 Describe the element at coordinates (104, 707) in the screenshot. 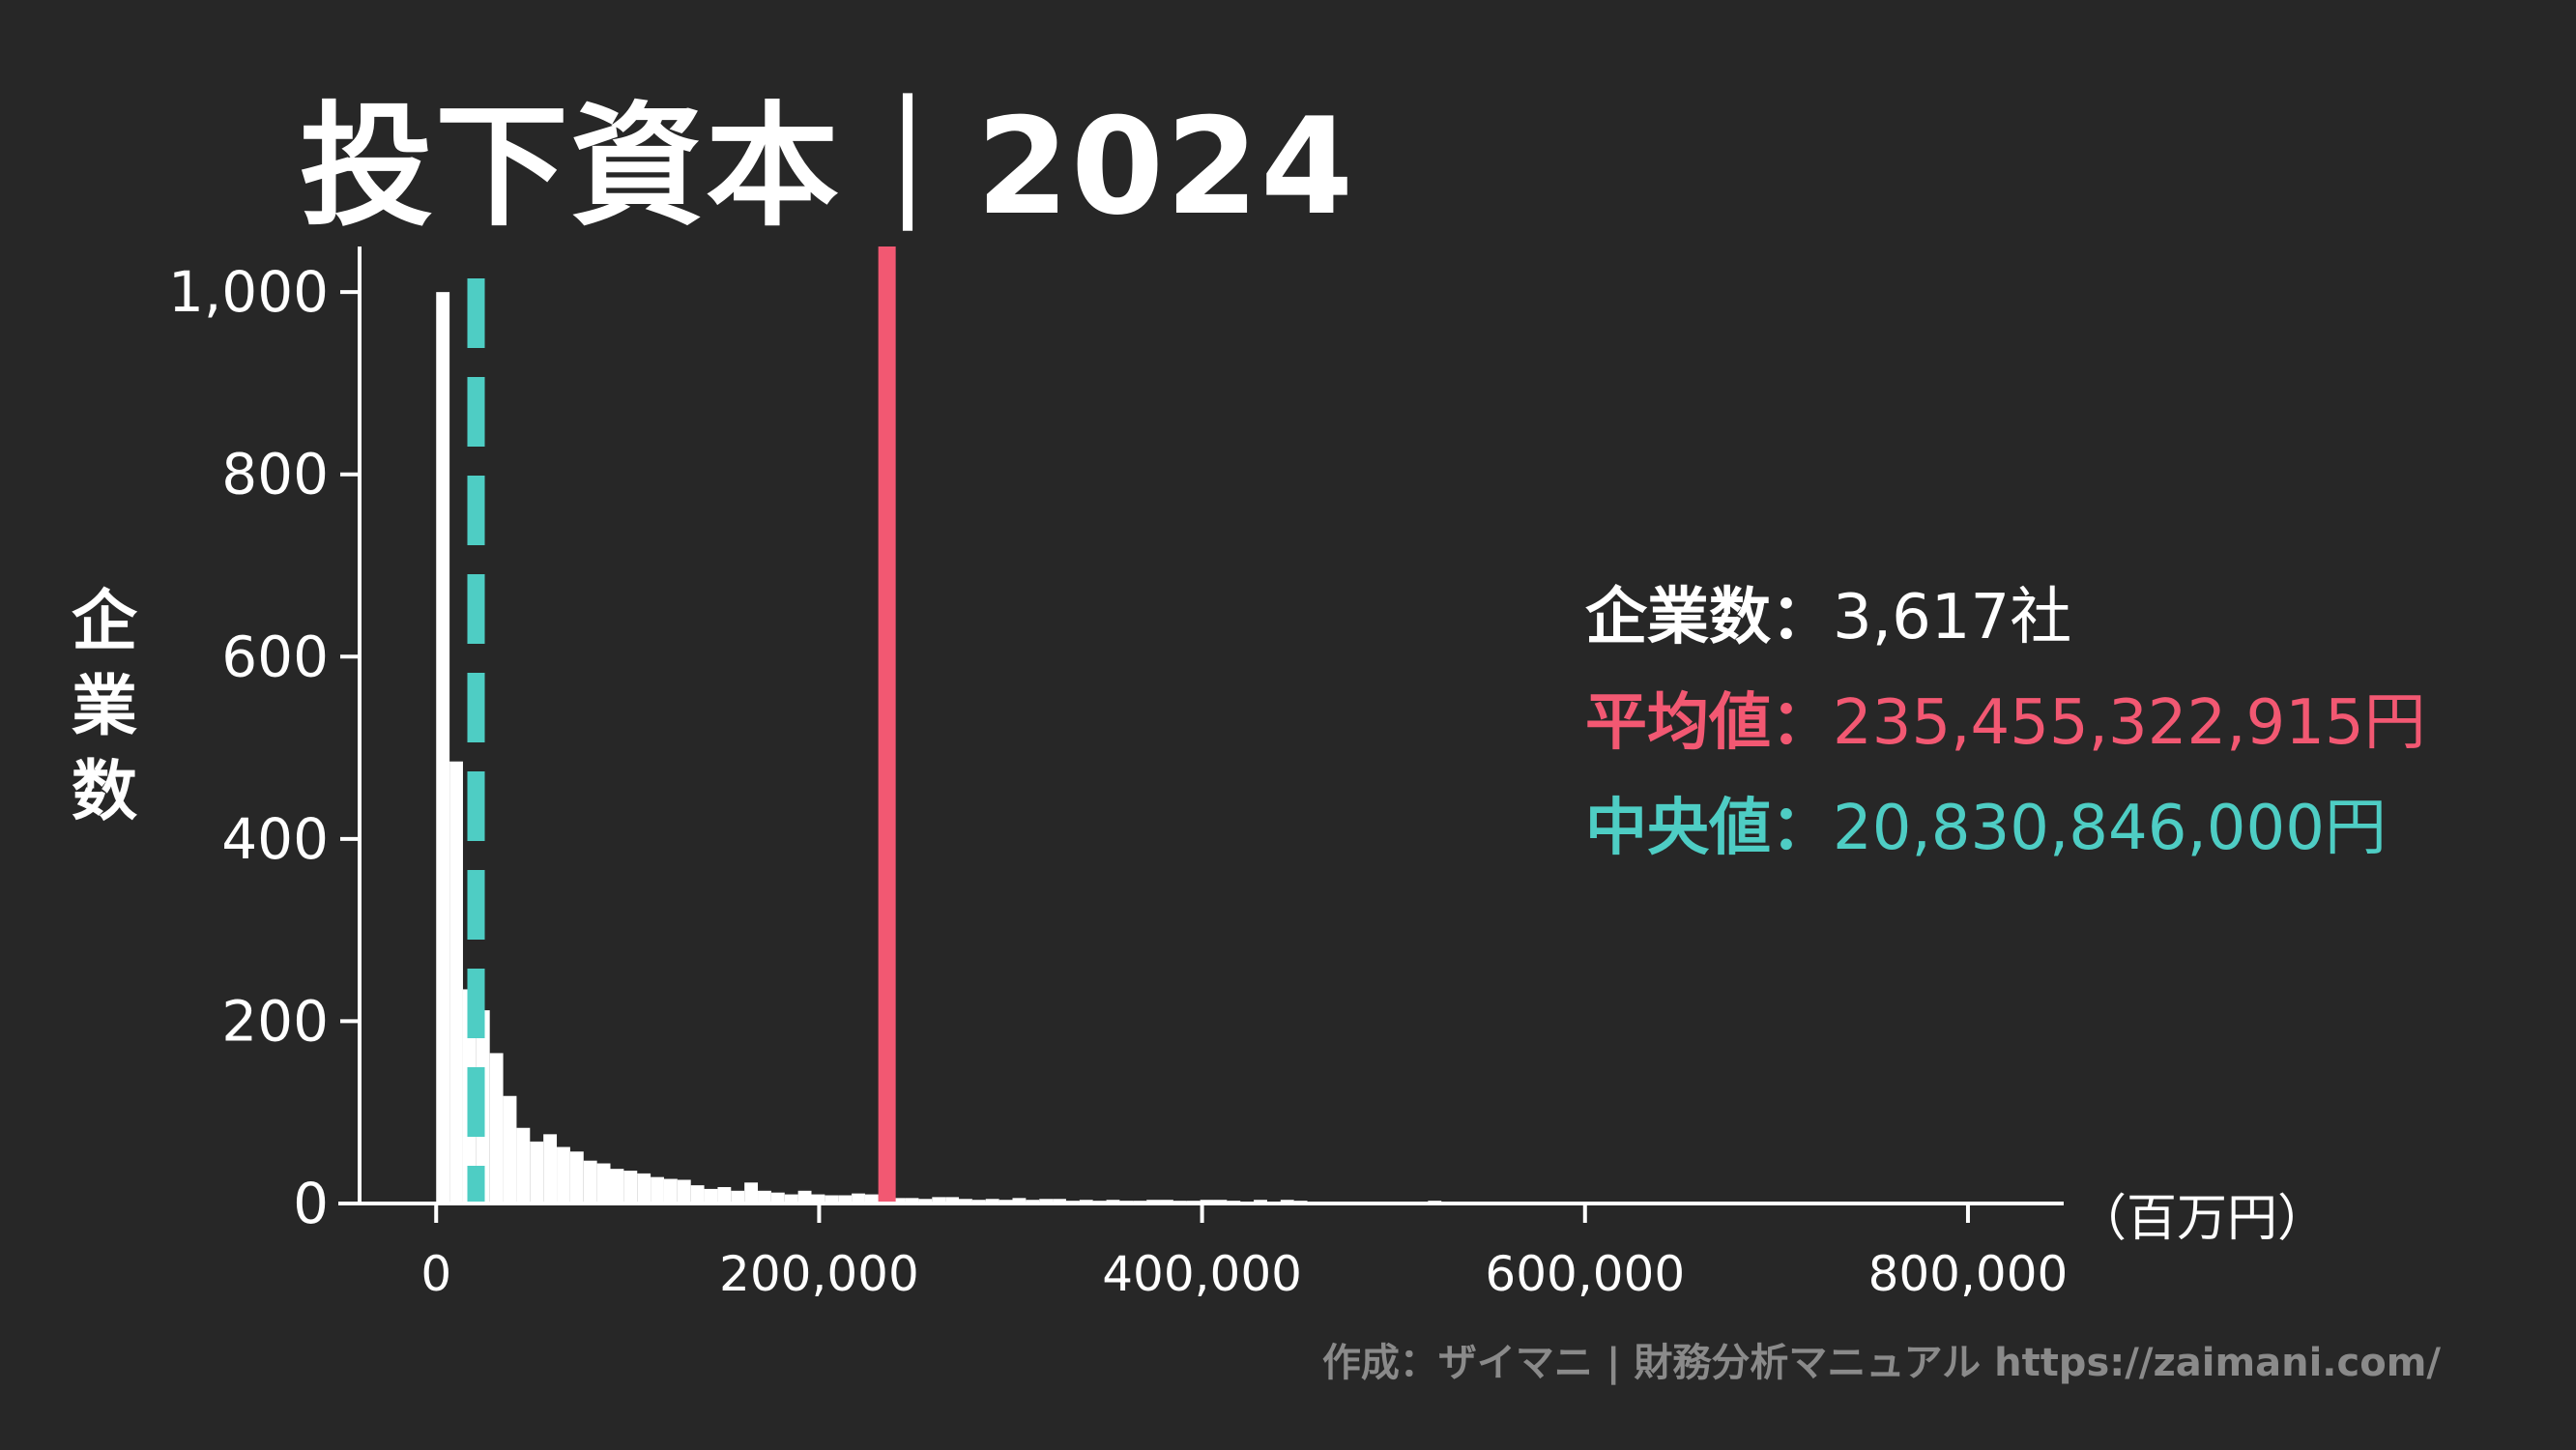

I see `y-axis-label: 企業数` at that location.